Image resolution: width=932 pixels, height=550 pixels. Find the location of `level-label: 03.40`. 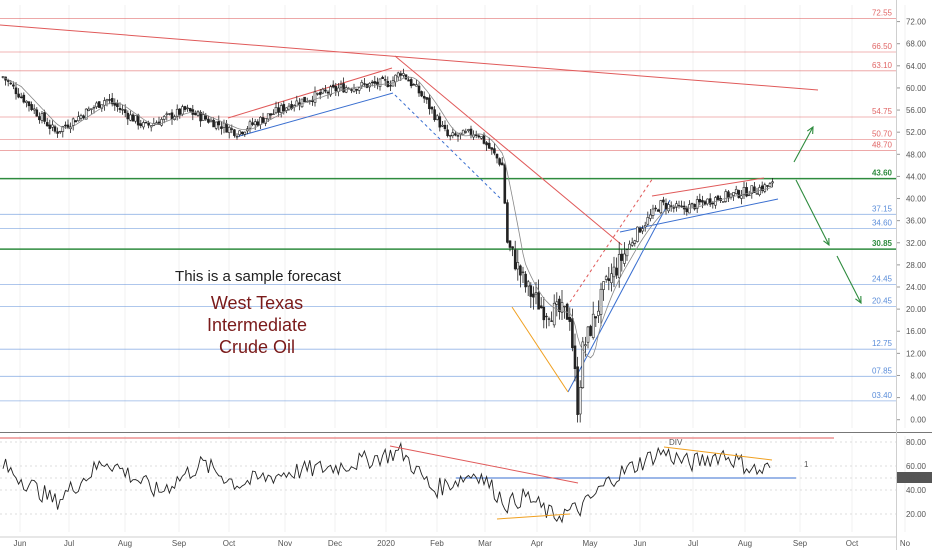

level-label: 03.40 is located at coordinates (882, 395).